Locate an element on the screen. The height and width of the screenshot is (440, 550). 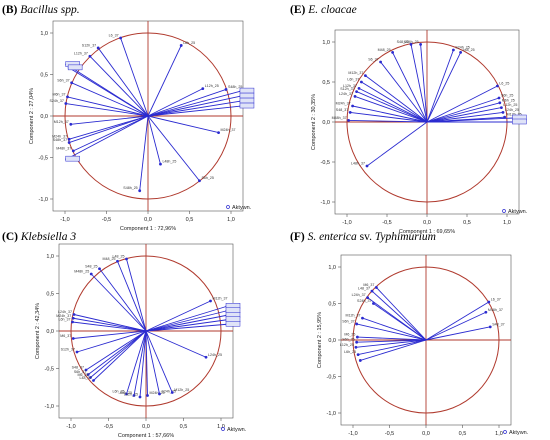
x-tick-label: 0,0 is located at coordinates (146, 427).